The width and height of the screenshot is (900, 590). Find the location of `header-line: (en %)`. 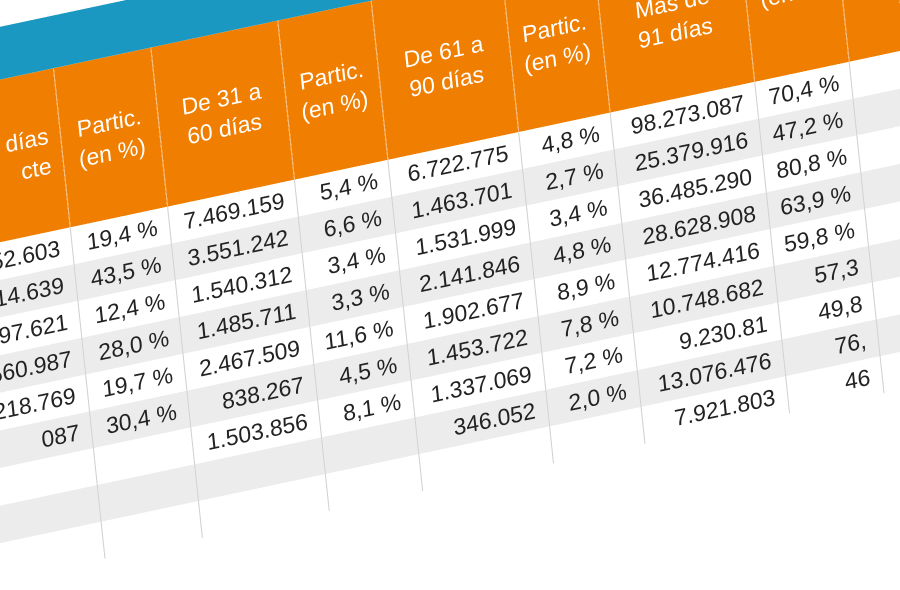

header-line: (en %) is located at coordinates (793, 6).